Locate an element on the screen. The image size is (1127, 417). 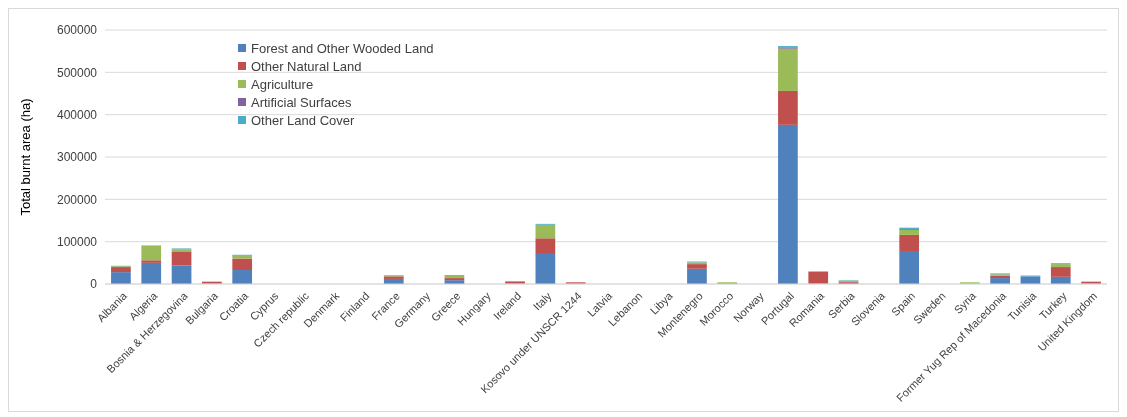
y-tick-label: 300000 is located at coordinates (77, 157).